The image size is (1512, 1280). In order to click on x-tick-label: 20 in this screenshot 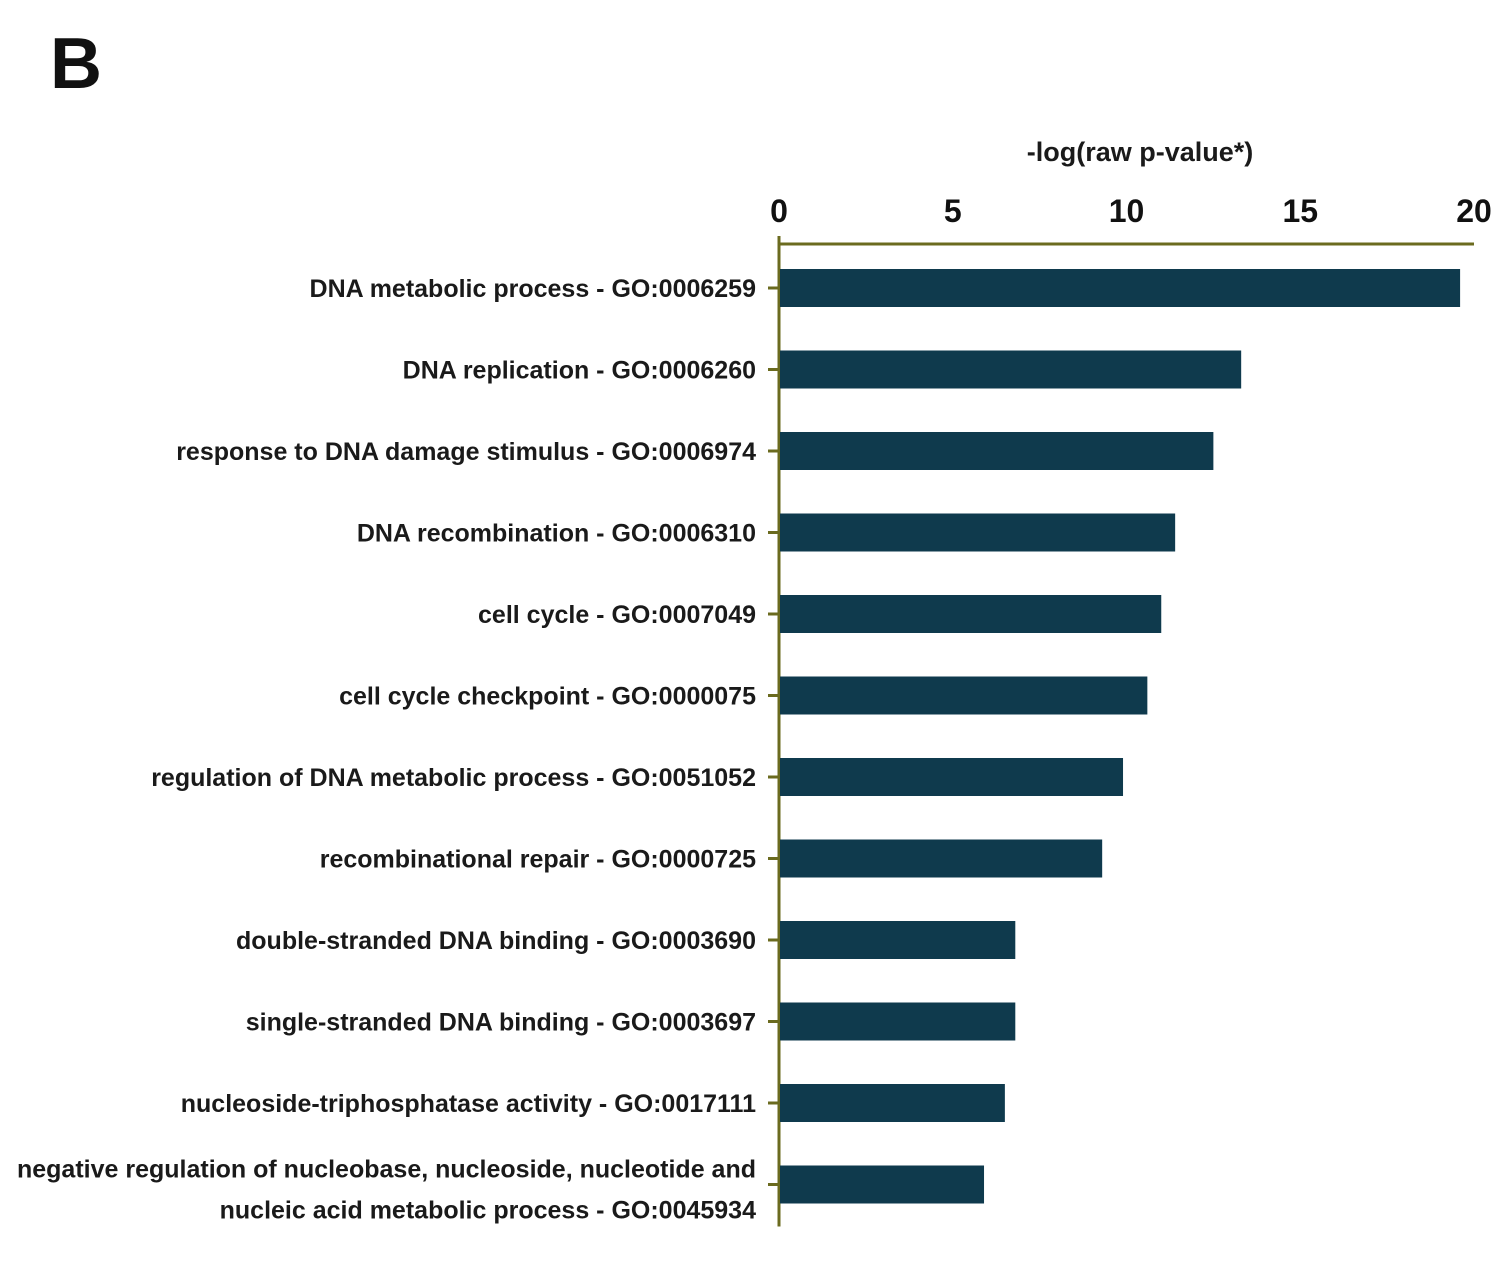, I will do `click(1474, 211)`.